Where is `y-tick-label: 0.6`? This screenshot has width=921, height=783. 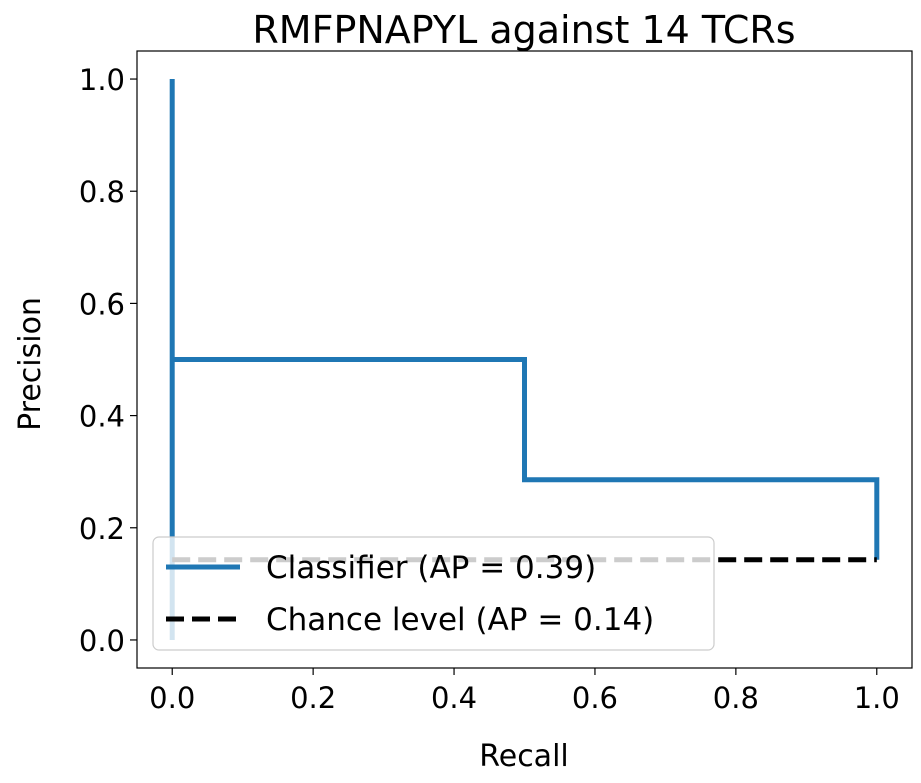 y-tick-label: 0.6 is located at coordinates (102, 304).